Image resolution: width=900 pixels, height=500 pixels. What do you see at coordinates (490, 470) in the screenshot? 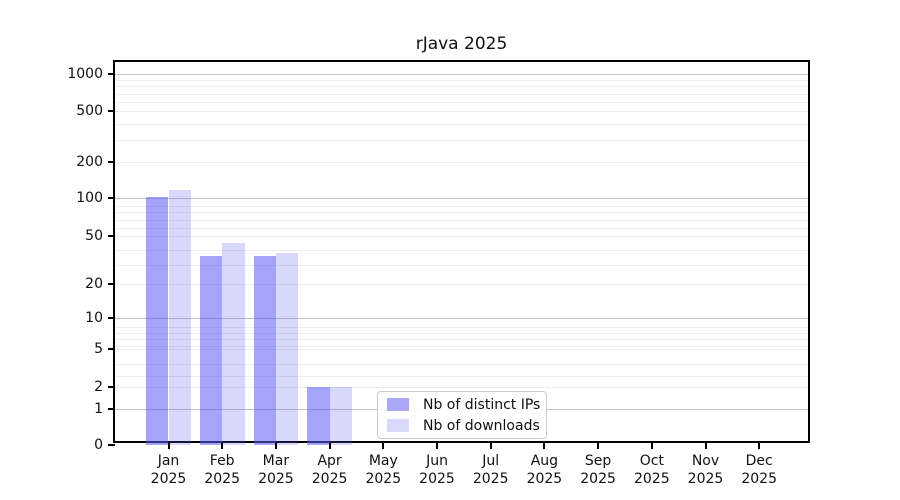
I see `x-tick-label: Jul 2025` at bounding box center [490, 470].